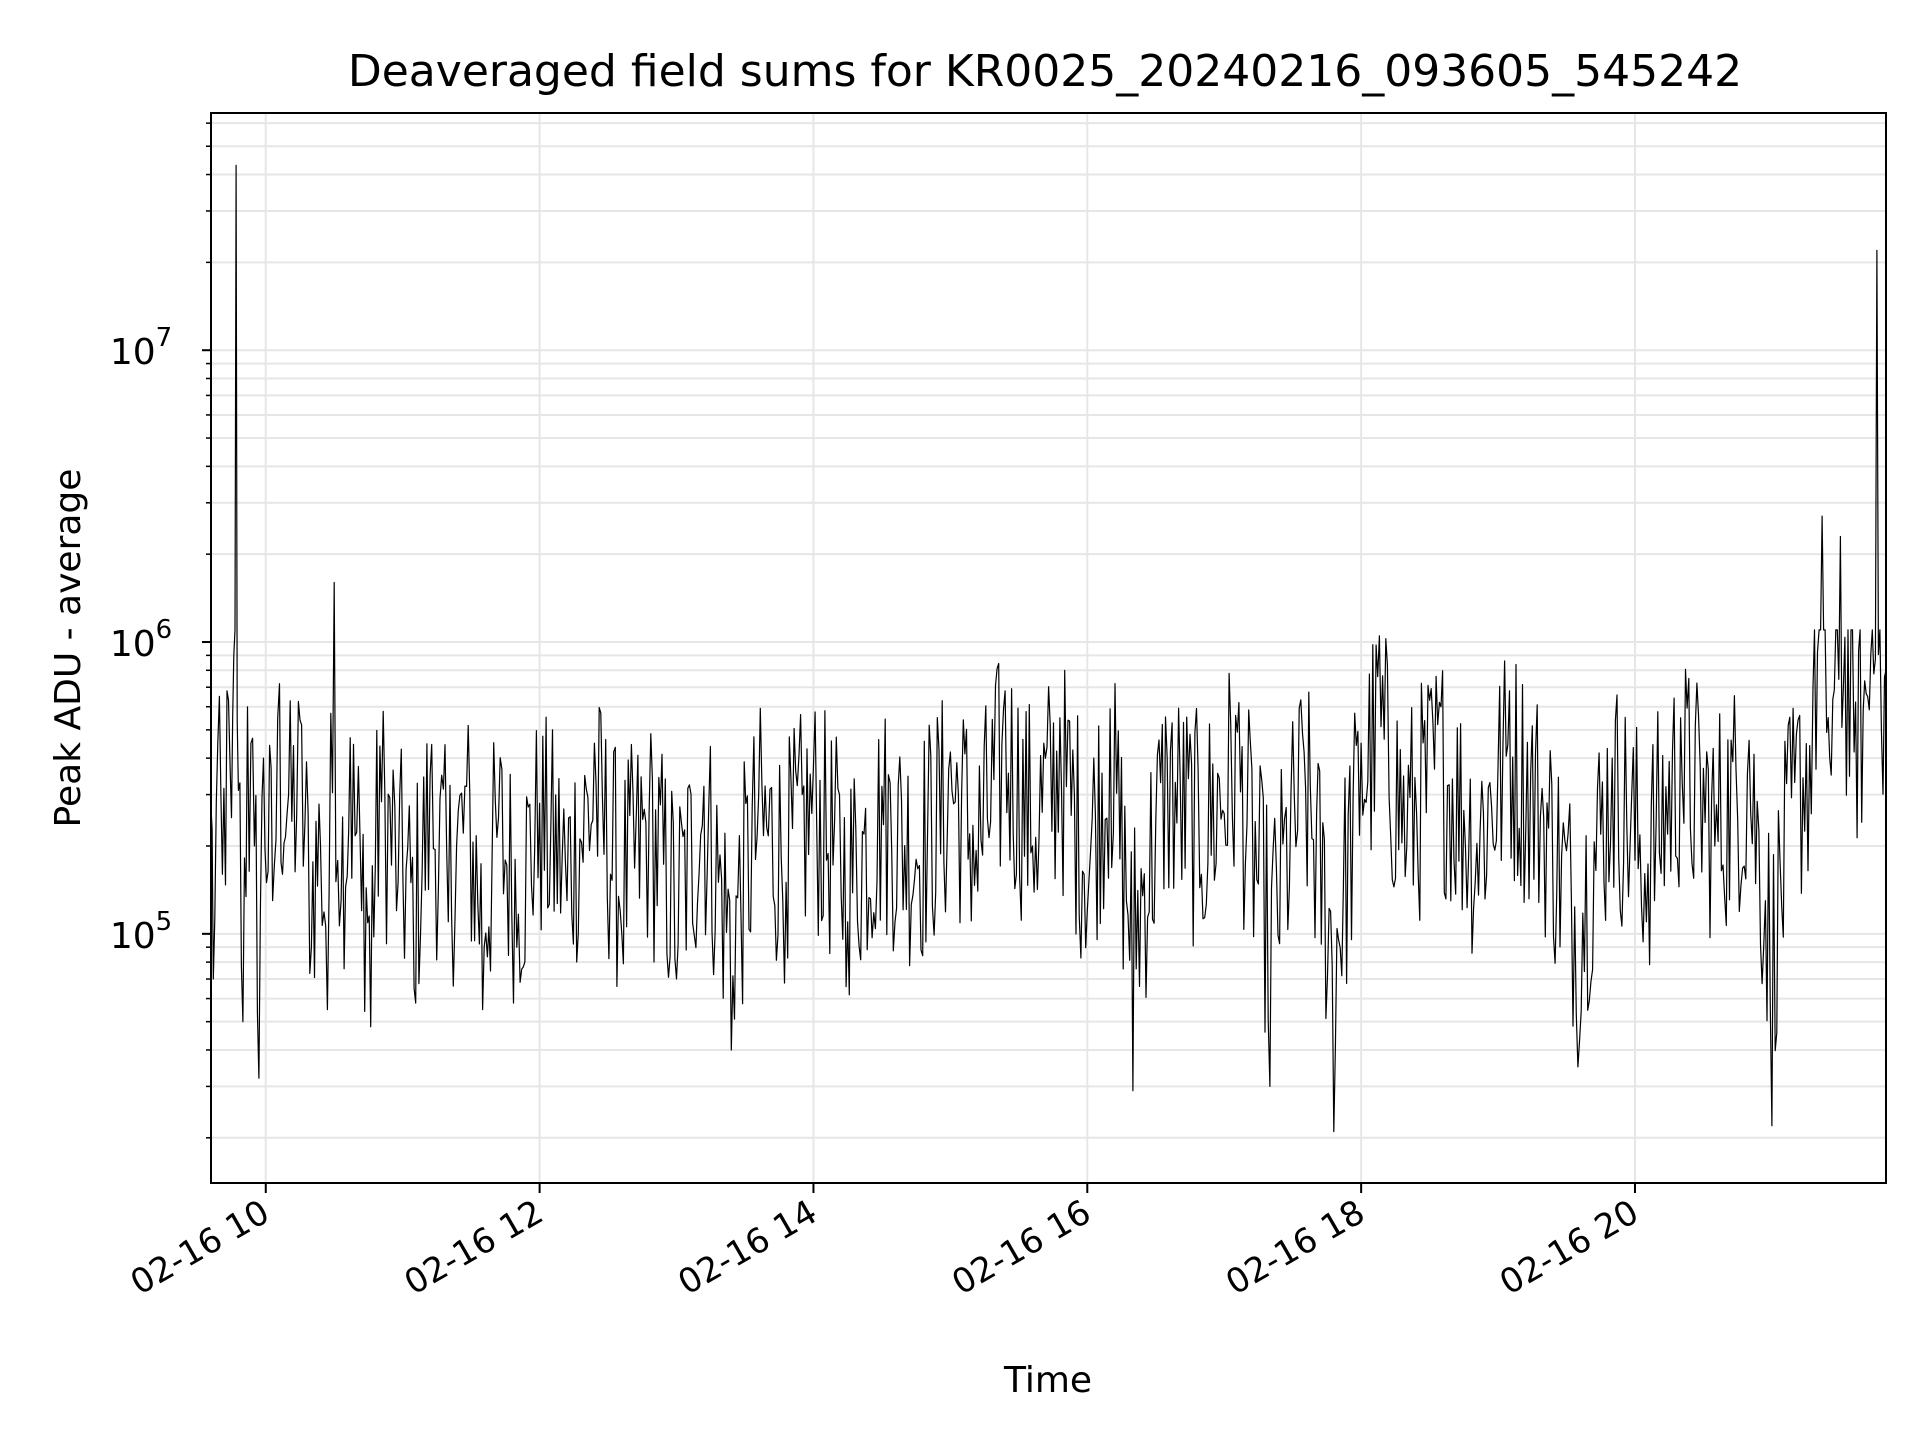 This screenshot has height=1440, width=1920. I want to click on y-axis: 10⁵ 10⁶ 10⁷, so click(160, 630).